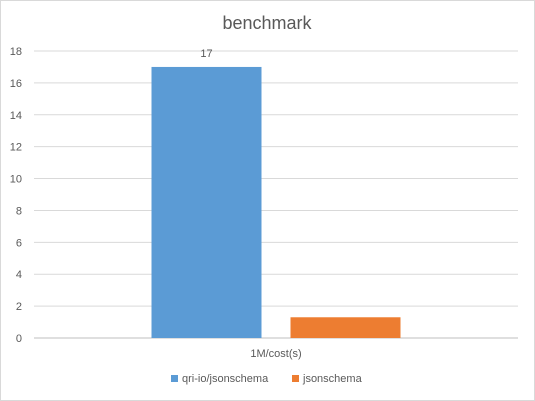 This screenshot has height=401, width=535. What do you see at coordinates (16, 180) in the screenshot?
I see `y-tick-label-10: 10` at bounding box center [16, 180].